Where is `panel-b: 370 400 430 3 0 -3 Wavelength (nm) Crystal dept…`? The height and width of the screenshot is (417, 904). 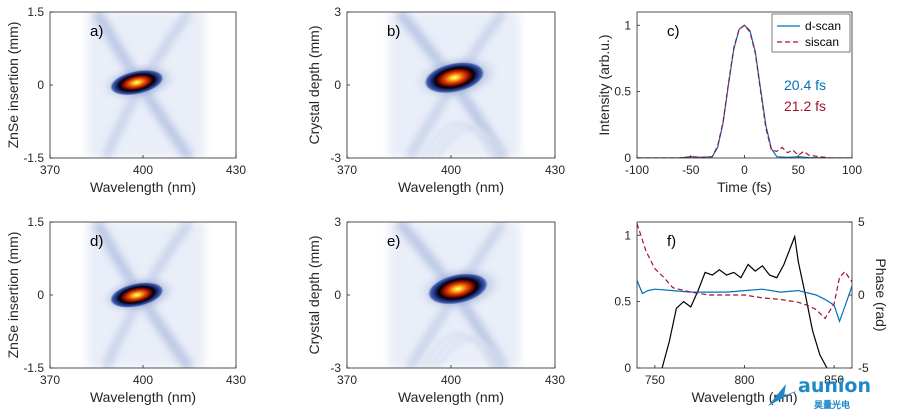 panel-b: 370 400 430 3 0 -3 Wavelength (nm) Crystal dept… is located at coordinates (435, 100).